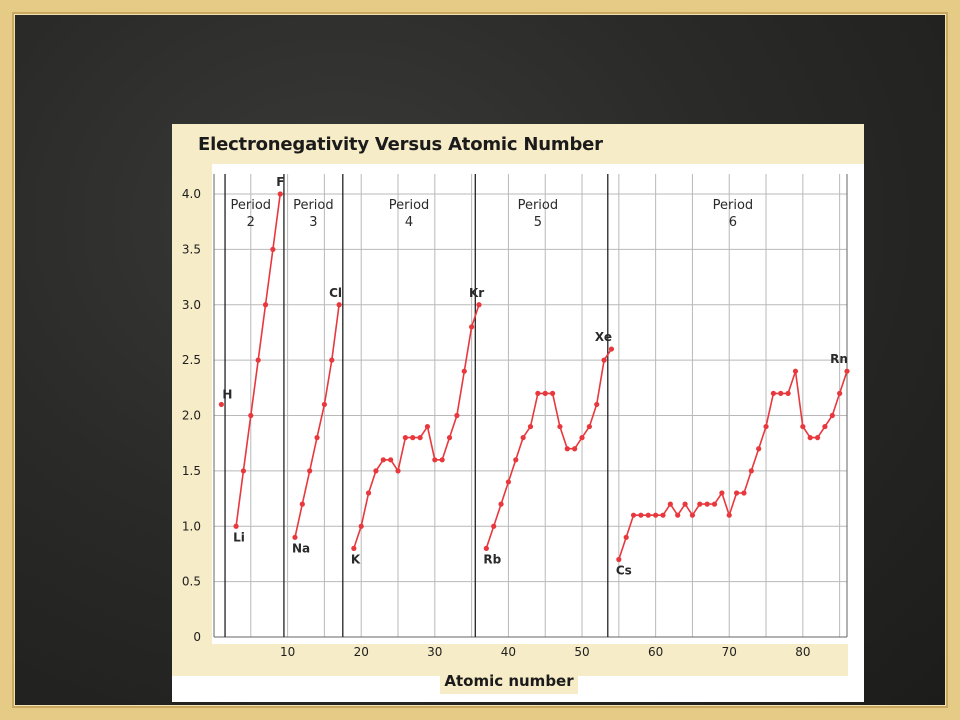 Image resolution: width=960 pixels, height=720 pixels. I want to click on x-tick-label: 20, so click(361, 652).